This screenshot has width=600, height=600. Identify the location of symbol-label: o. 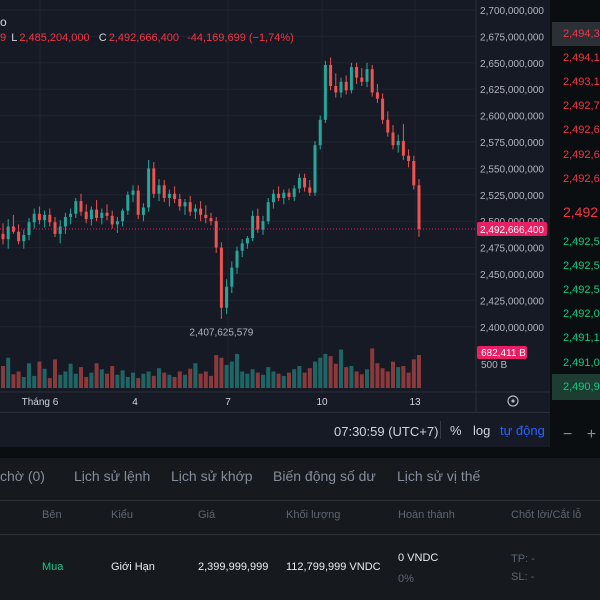
(3, 22).